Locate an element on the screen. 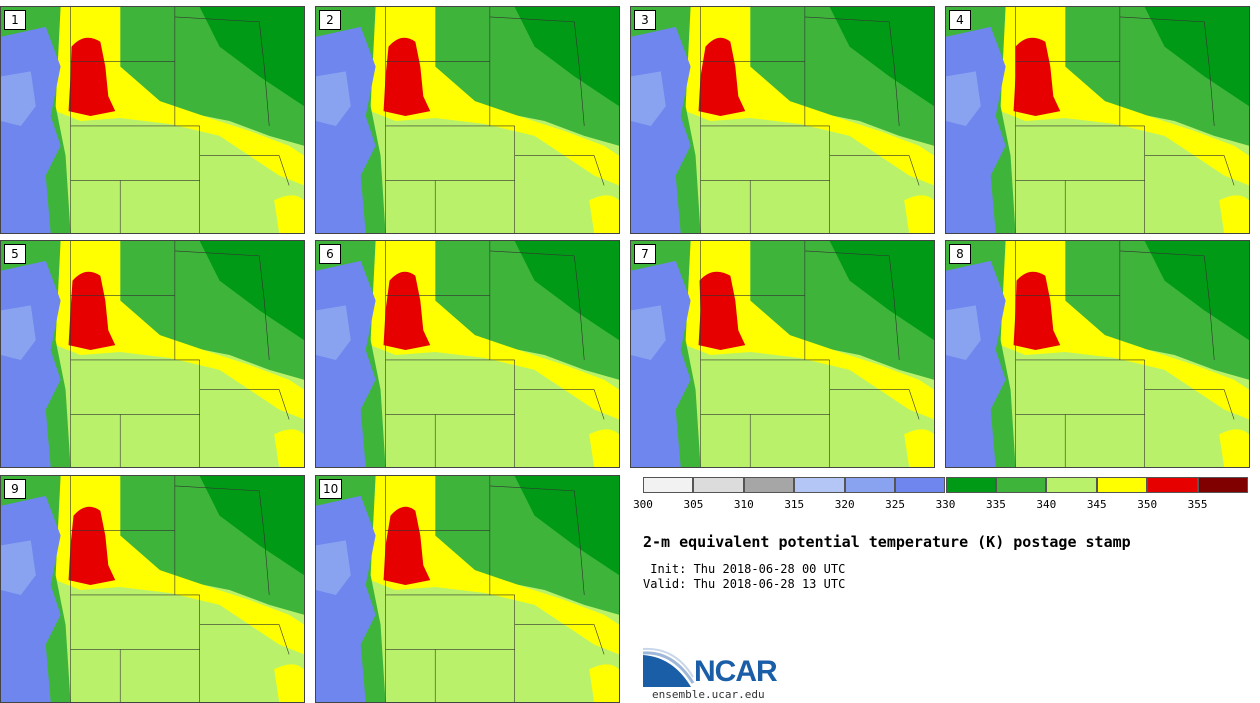  member-panel: 10 is located at coordinates (467, 589).